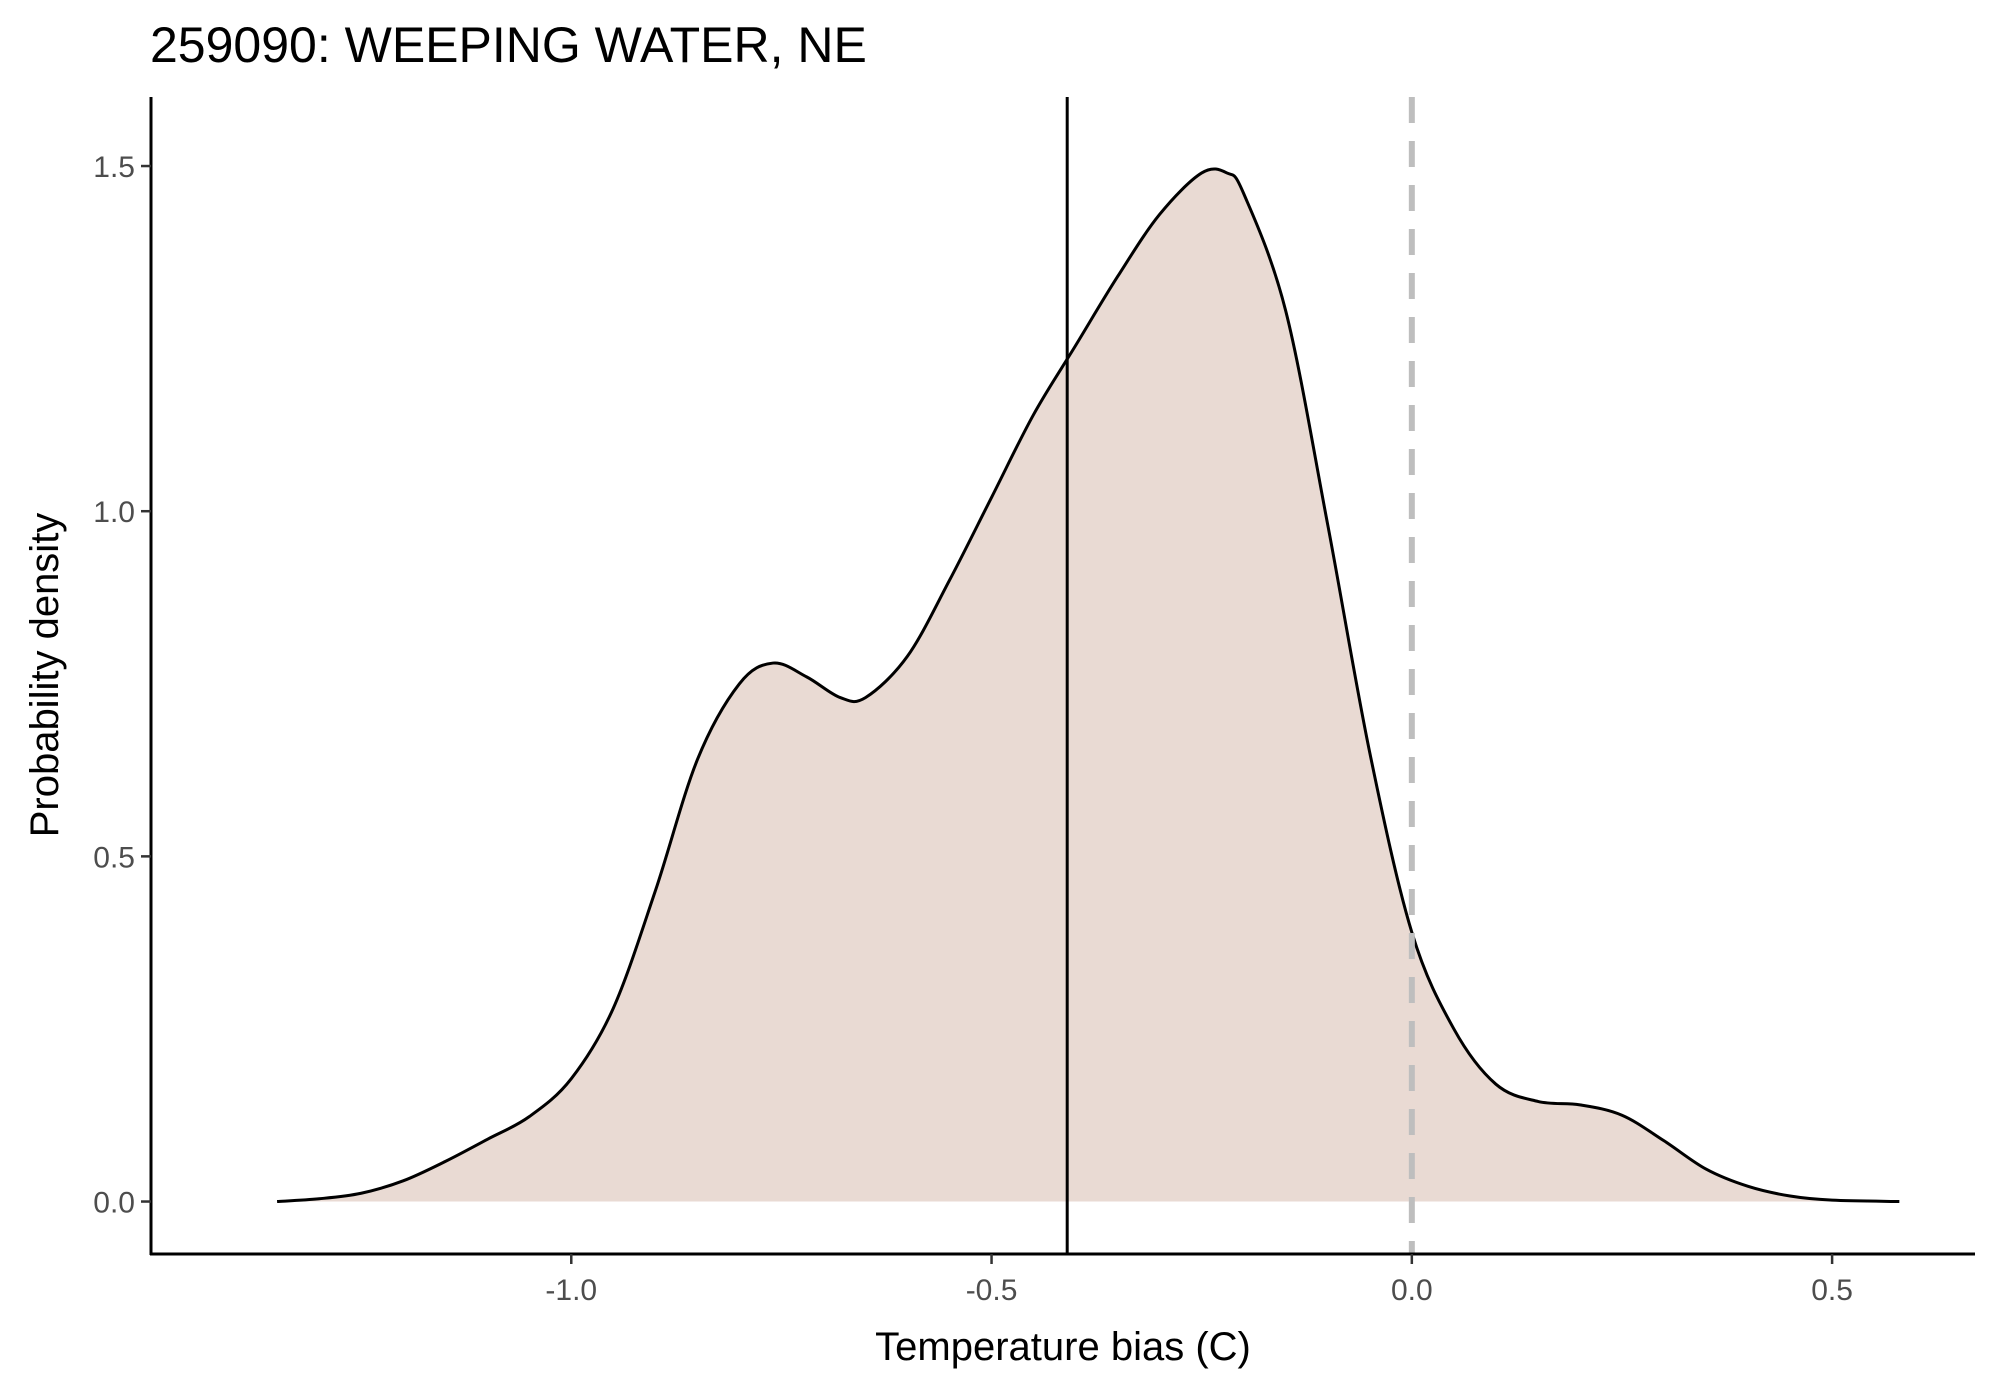 This screenshot has height=1384, width=1990. I want to click on x-tick-label: 0.5, so click(1832, 1290).